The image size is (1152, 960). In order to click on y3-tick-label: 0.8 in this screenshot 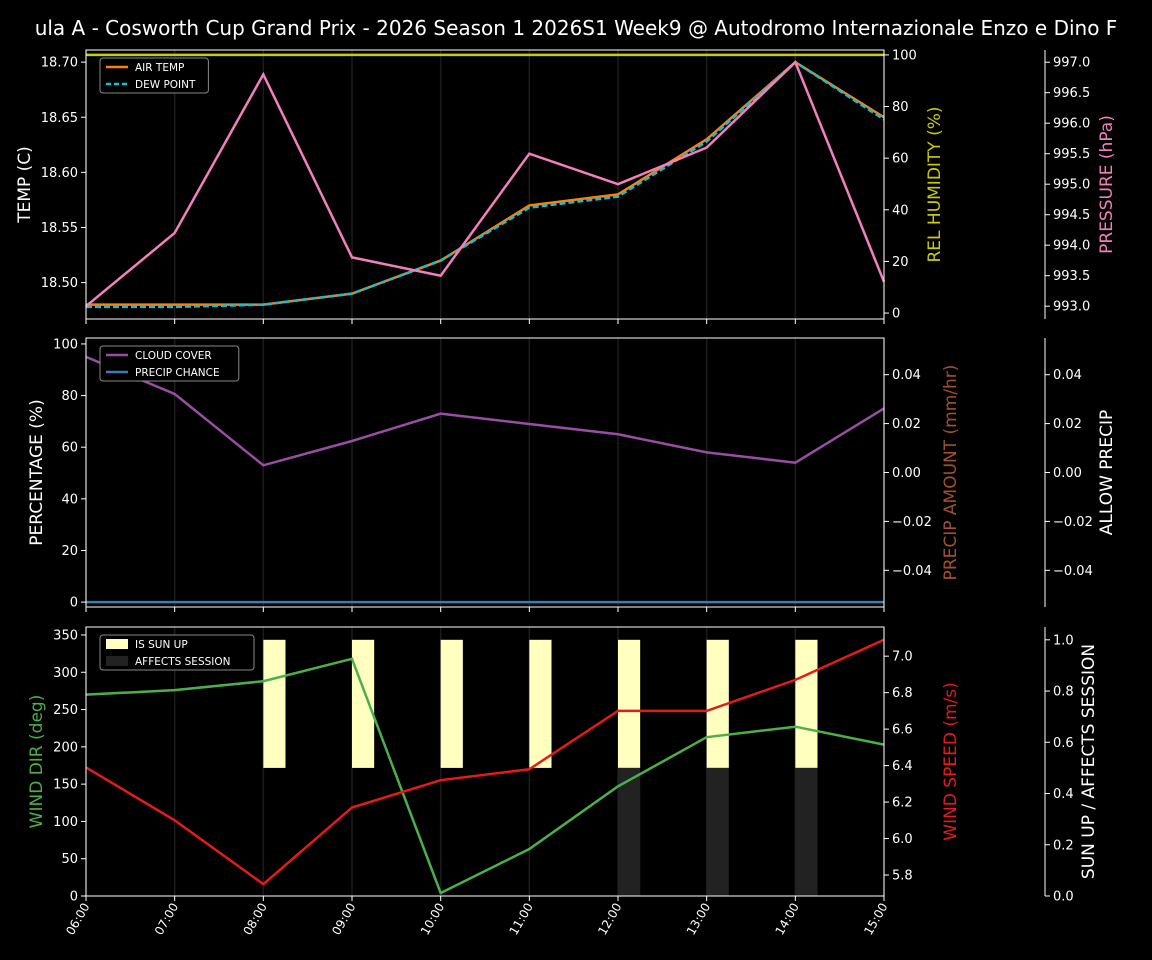, I will do `click(1063, 692)`.